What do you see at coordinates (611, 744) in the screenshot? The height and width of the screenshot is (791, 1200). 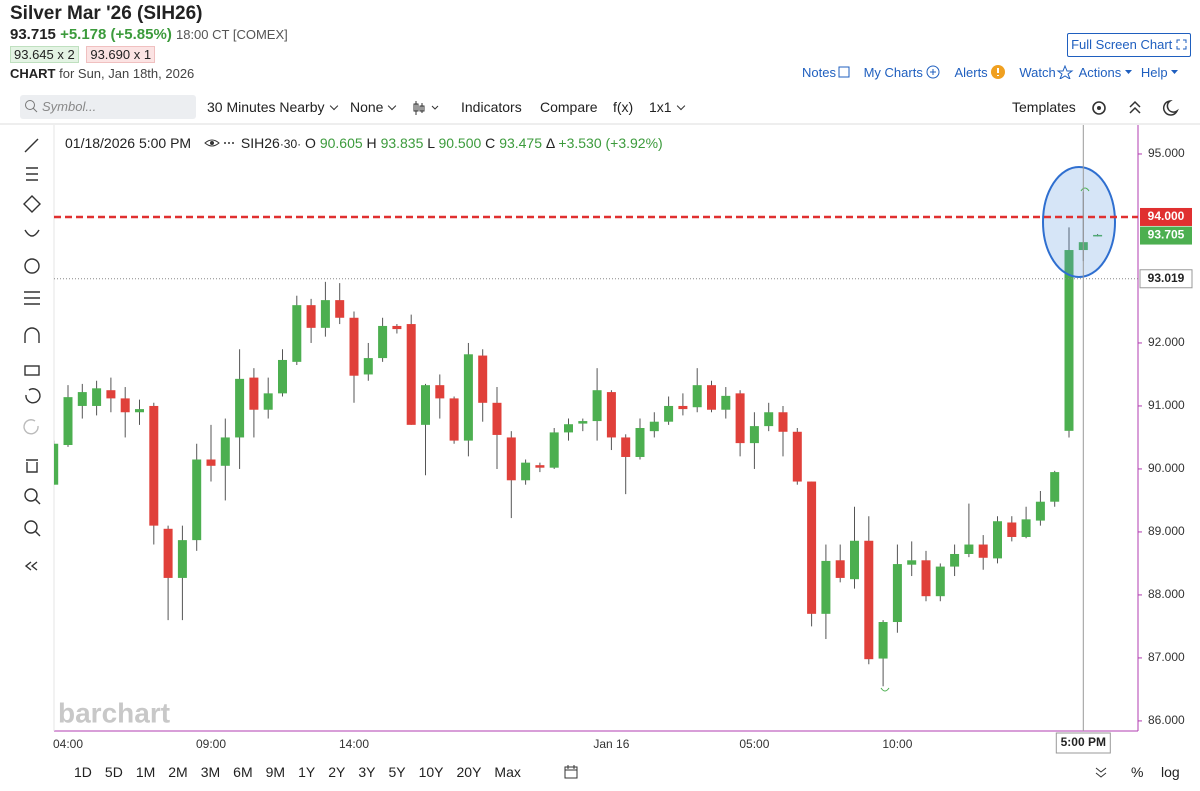 I see `x-tick-label: Jan 16` at bounding box center [611, 744].